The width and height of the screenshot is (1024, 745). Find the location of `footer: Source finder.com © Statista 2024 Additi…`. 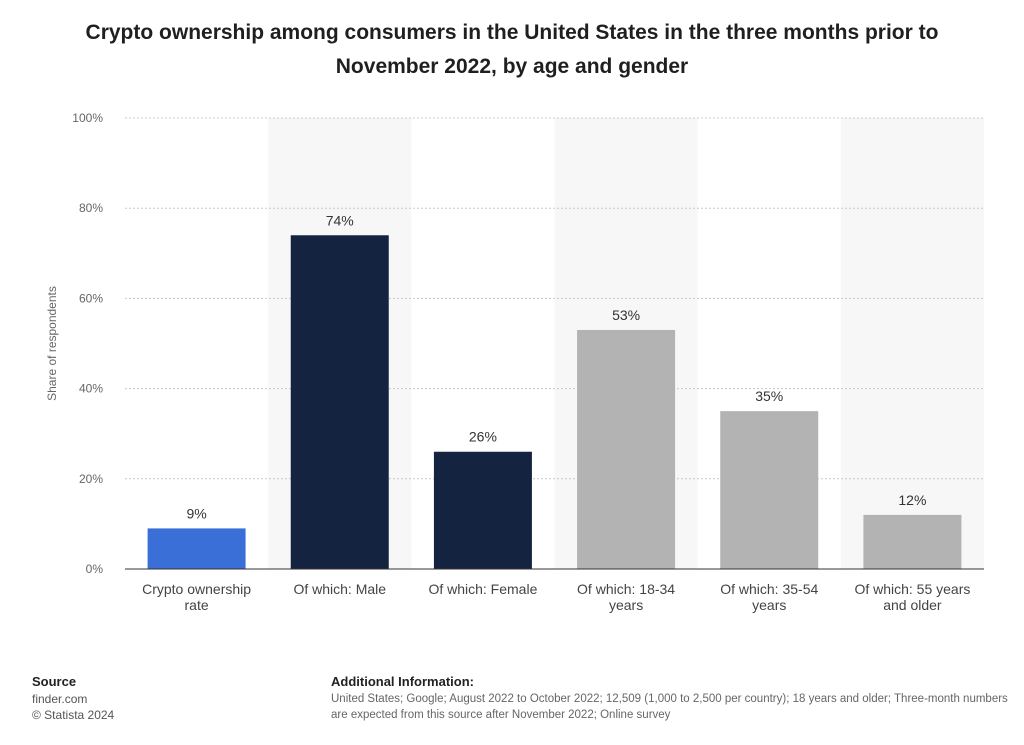

footer: Source finder.com © Statista 2024 Additi… is located at coordinates (512, 707).